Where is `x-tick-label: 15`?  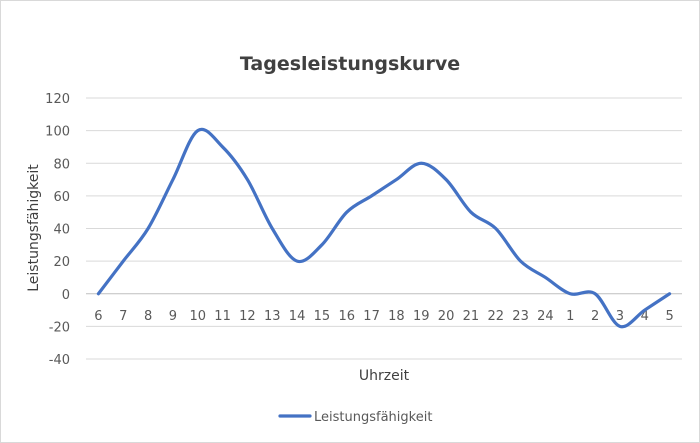 x-tick-label: 15 is located at coordinates (322, 316).